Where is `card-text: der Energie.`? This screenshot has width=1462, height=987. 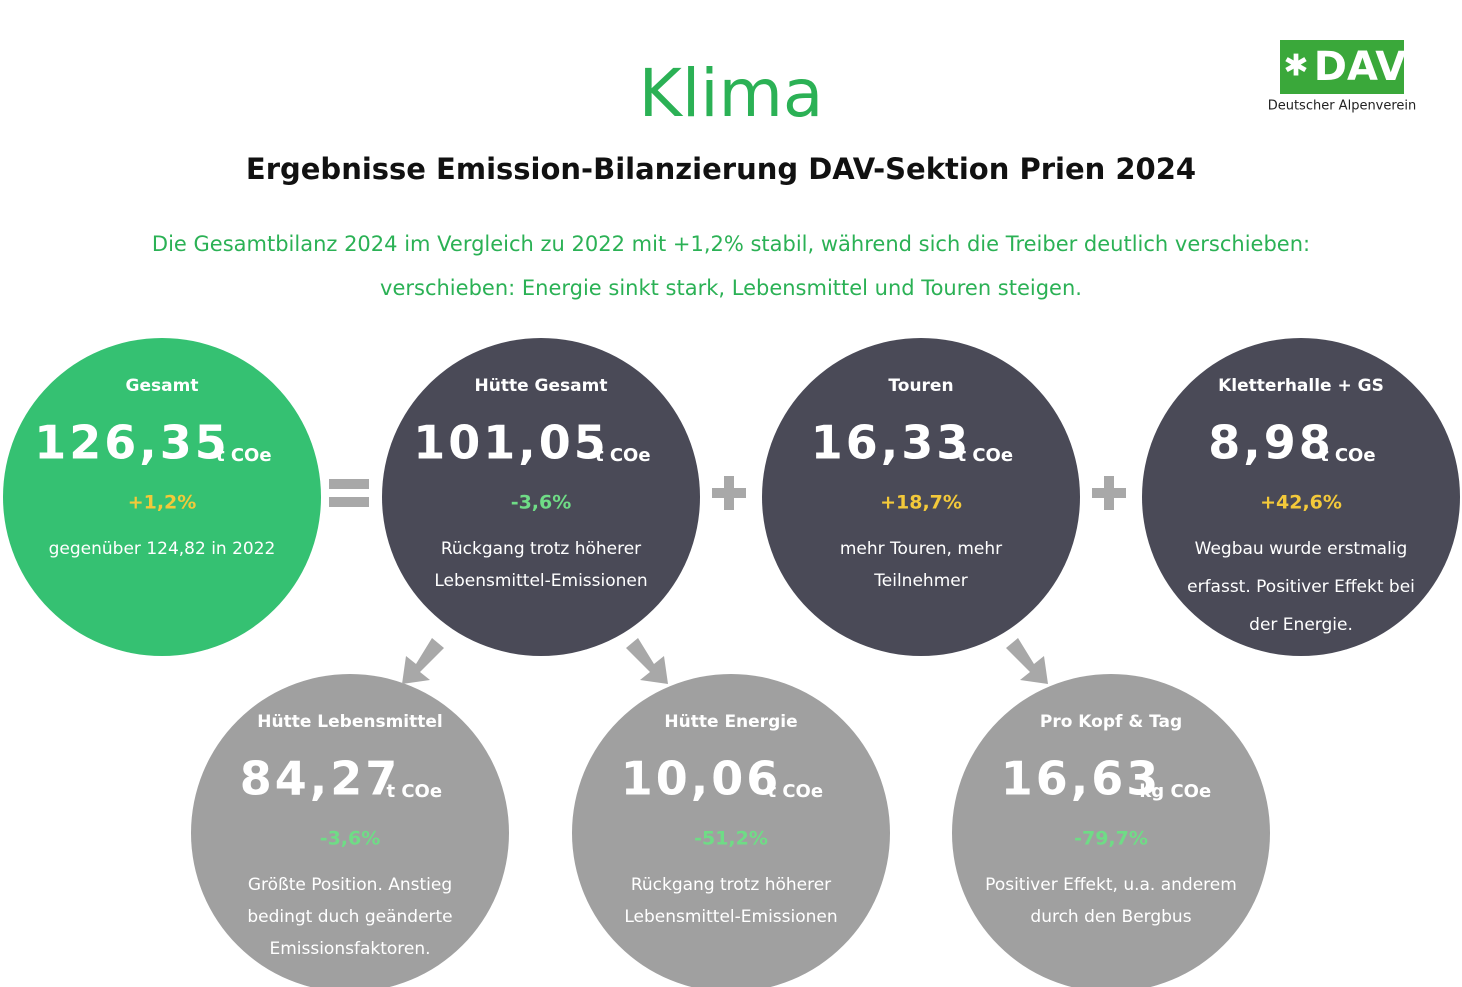
card-text: der Energie. is located at coordinates (1301, 625).